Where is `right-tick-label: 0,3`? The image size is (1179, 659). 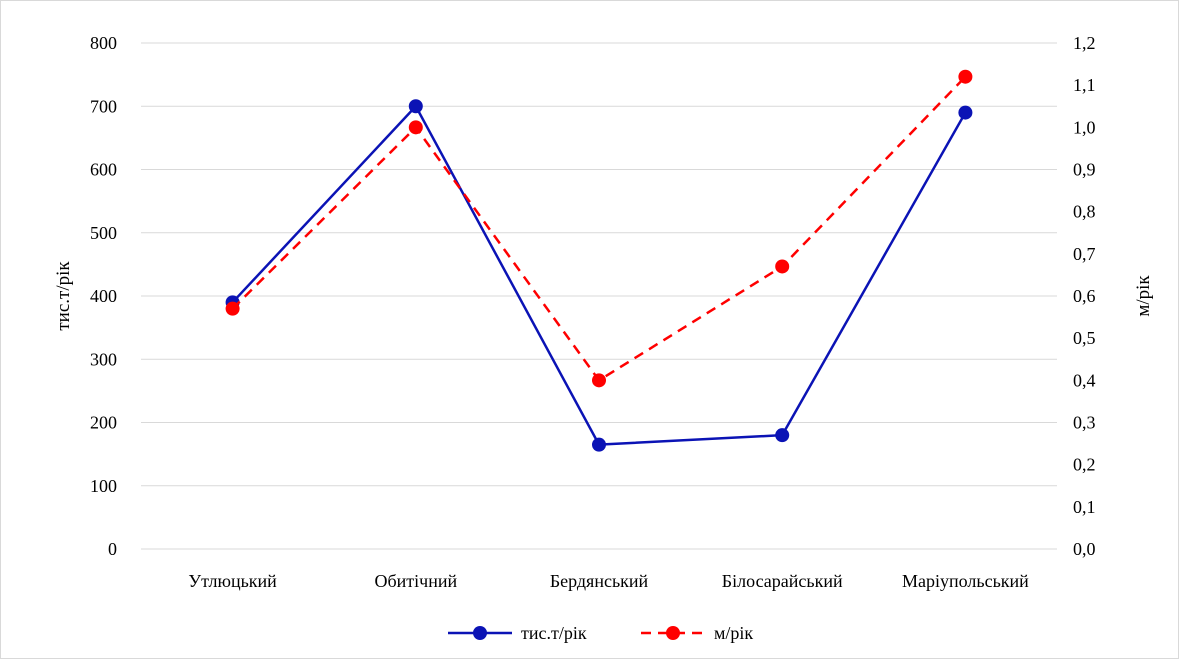
right-tick-label: 0,3 is located at coordinates (1084, 423).